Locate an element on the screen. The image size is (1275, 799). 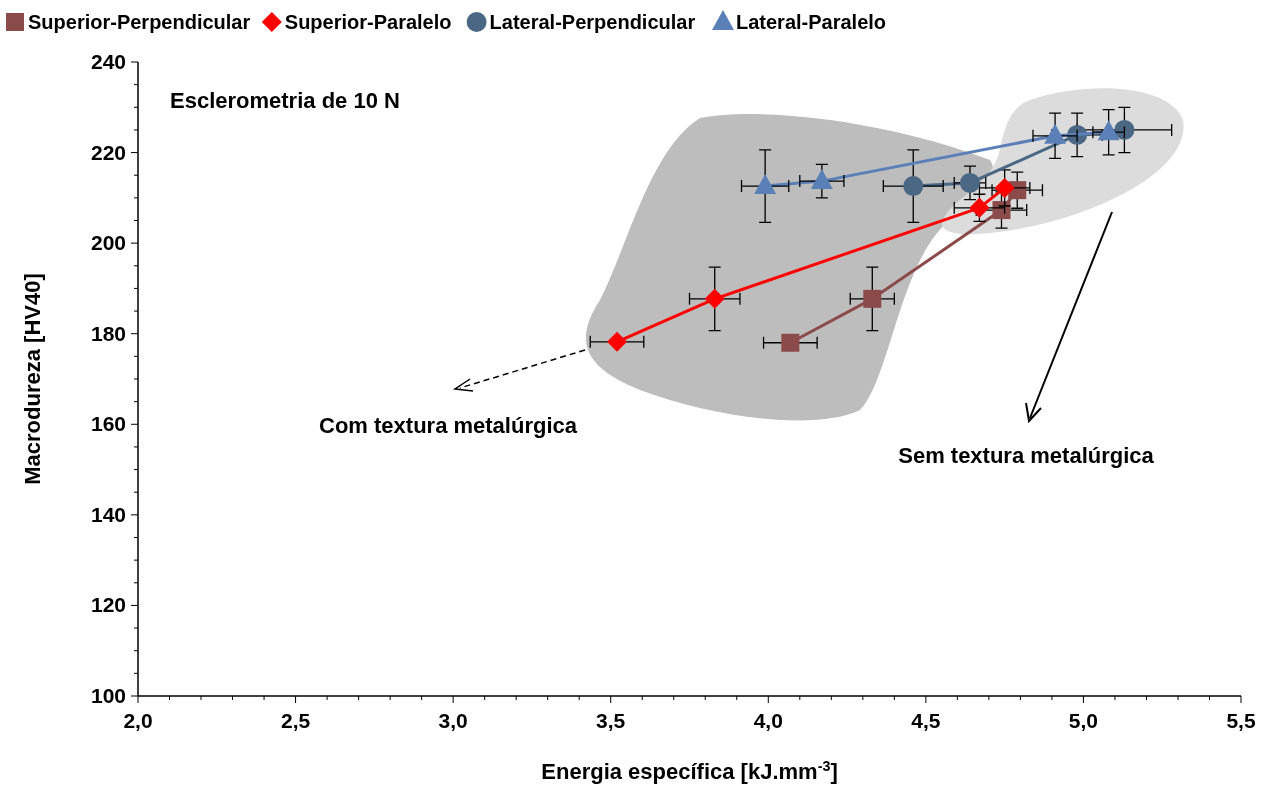
y-tick-label: 240 is located at coordinates (108, 61).